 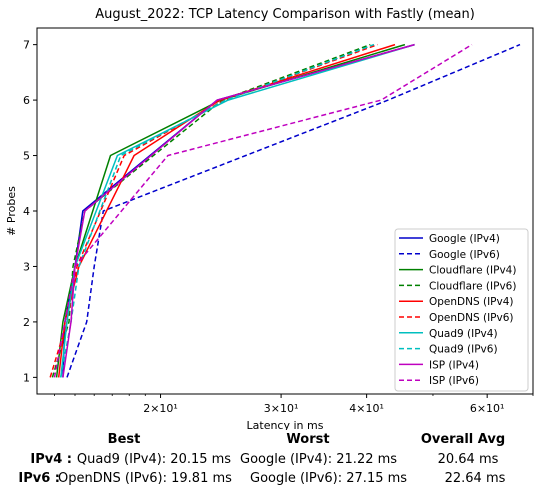 I want to click on y-tick-label-2: 2, so click(x=26, y=322).